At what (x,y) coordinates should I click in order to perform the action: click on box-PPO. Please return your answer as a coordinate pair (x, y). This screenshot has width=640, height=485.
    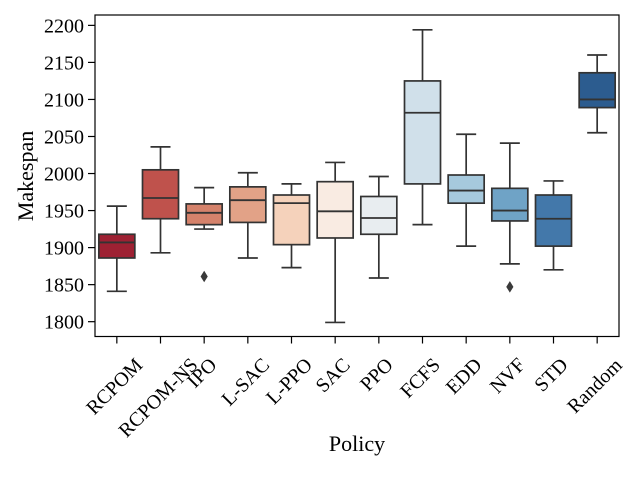
    Looking at the image, I should click on (378, 215).